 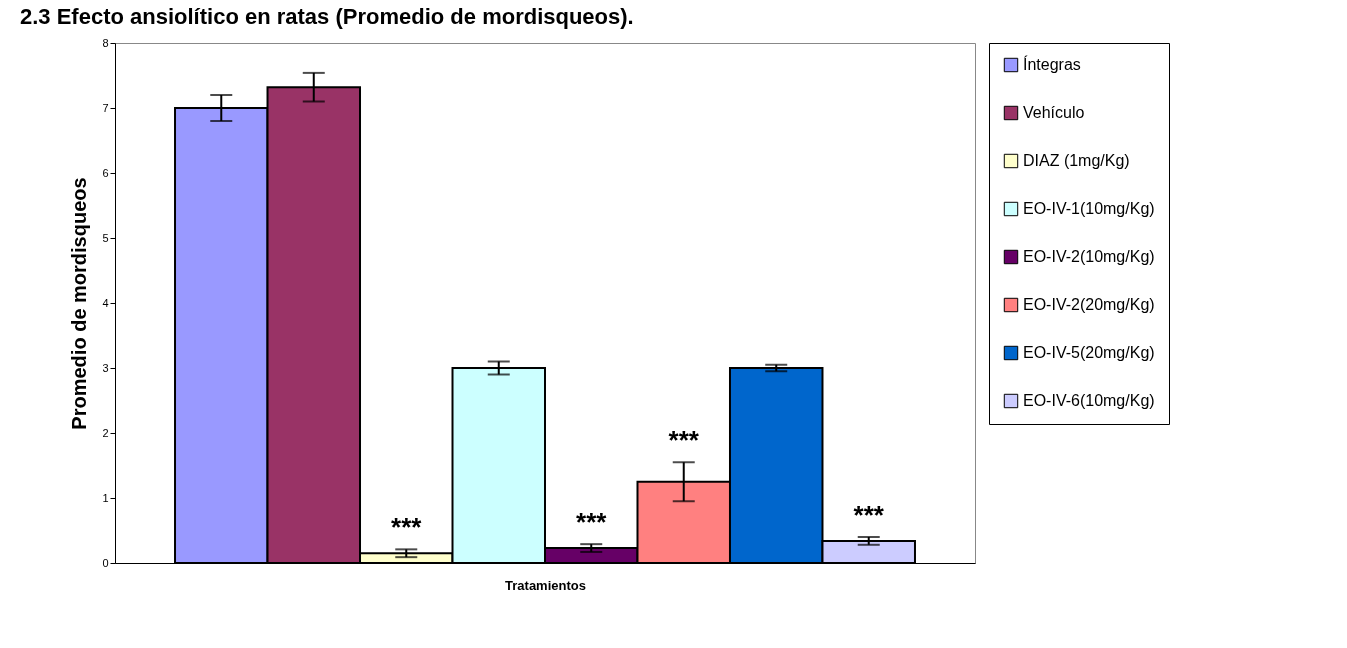 I want to click on y-tick-label: 6, so click(x=105, y=172).